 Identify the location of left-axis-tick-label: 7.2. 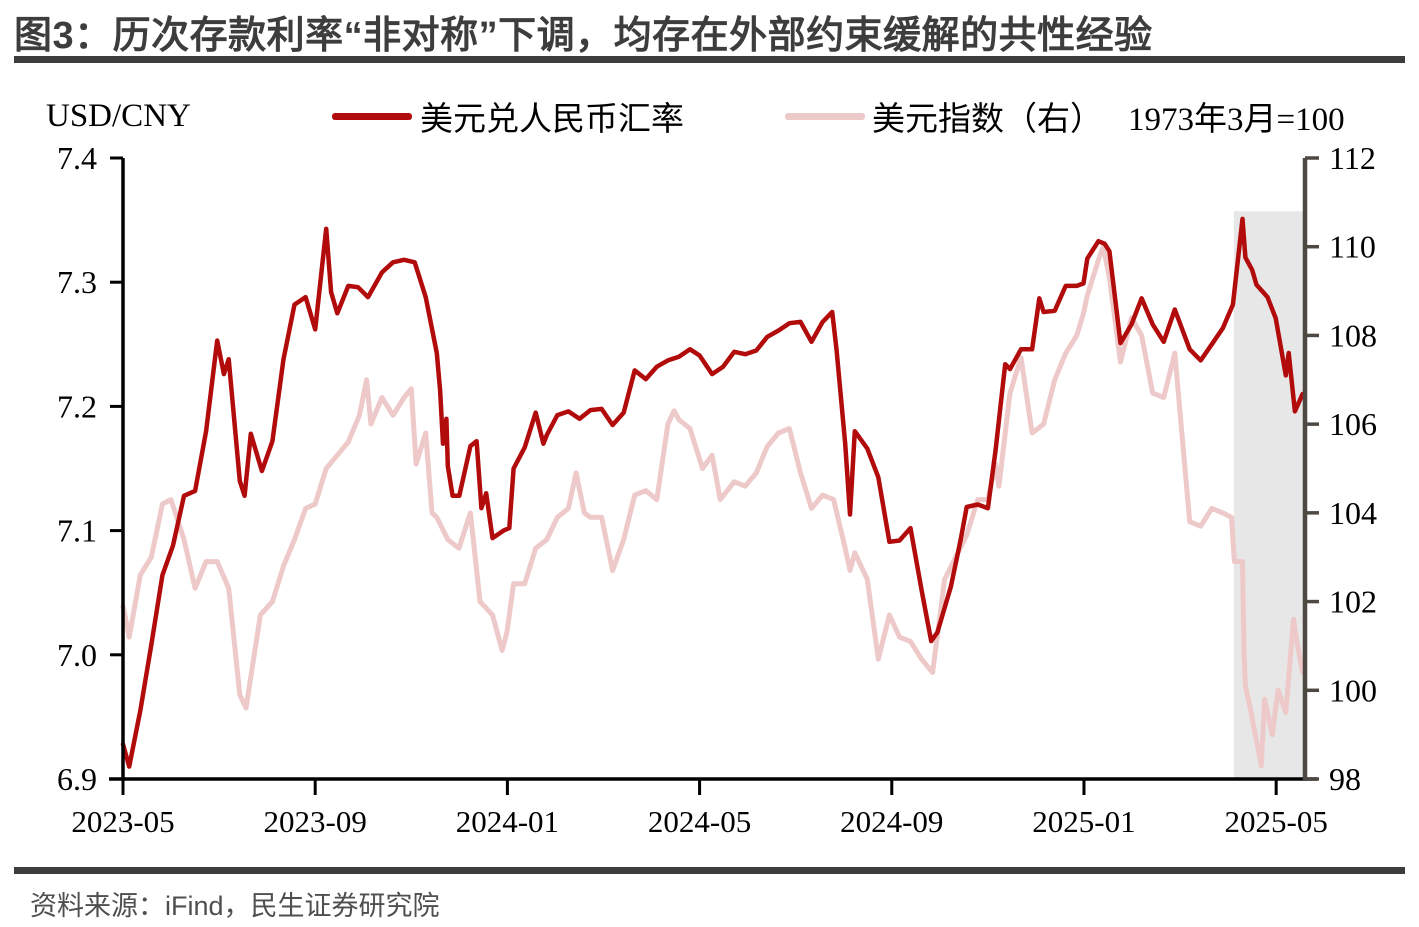
(77, 406).